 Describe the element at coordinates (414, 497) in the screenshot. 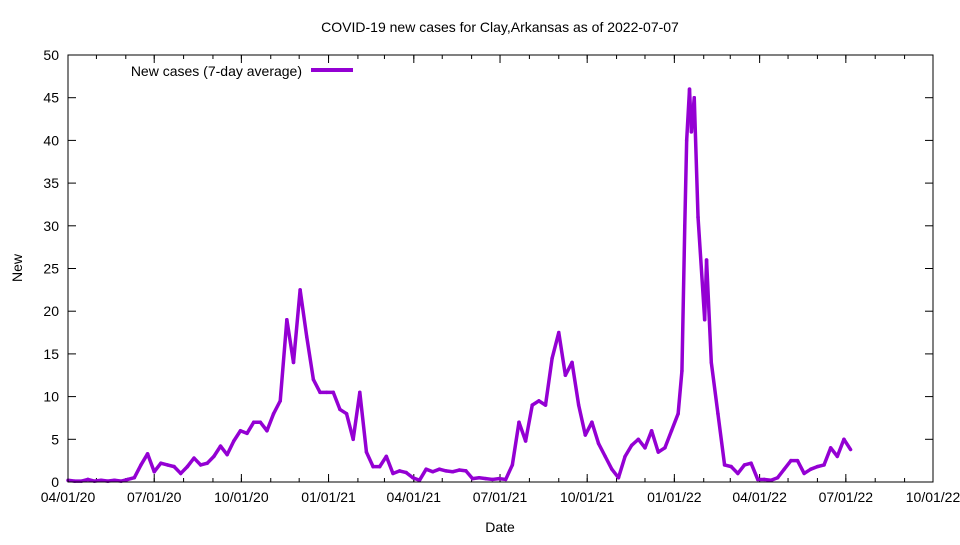

I see `x-tick-label: 04/01/21` at that location.